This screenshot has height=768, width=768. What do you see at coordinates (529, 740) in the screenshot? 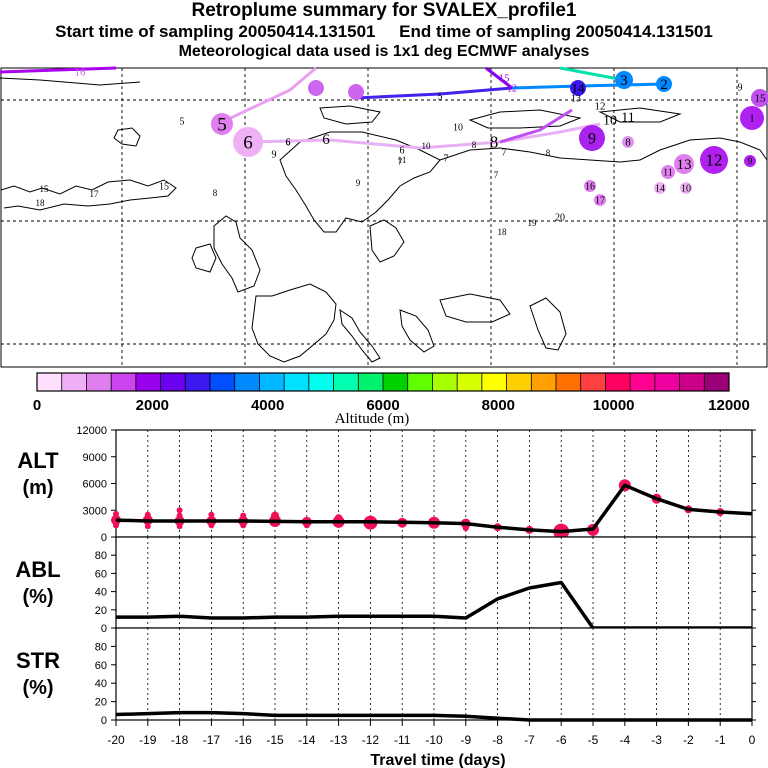
I see `x-tick-label: -7` at bounding box center [529, 740].